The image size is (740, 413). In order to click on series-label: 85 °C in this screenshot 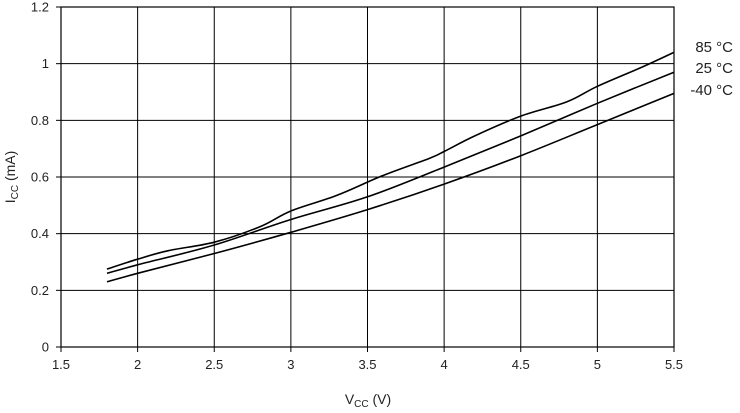, I will do `click(714, 47)`.